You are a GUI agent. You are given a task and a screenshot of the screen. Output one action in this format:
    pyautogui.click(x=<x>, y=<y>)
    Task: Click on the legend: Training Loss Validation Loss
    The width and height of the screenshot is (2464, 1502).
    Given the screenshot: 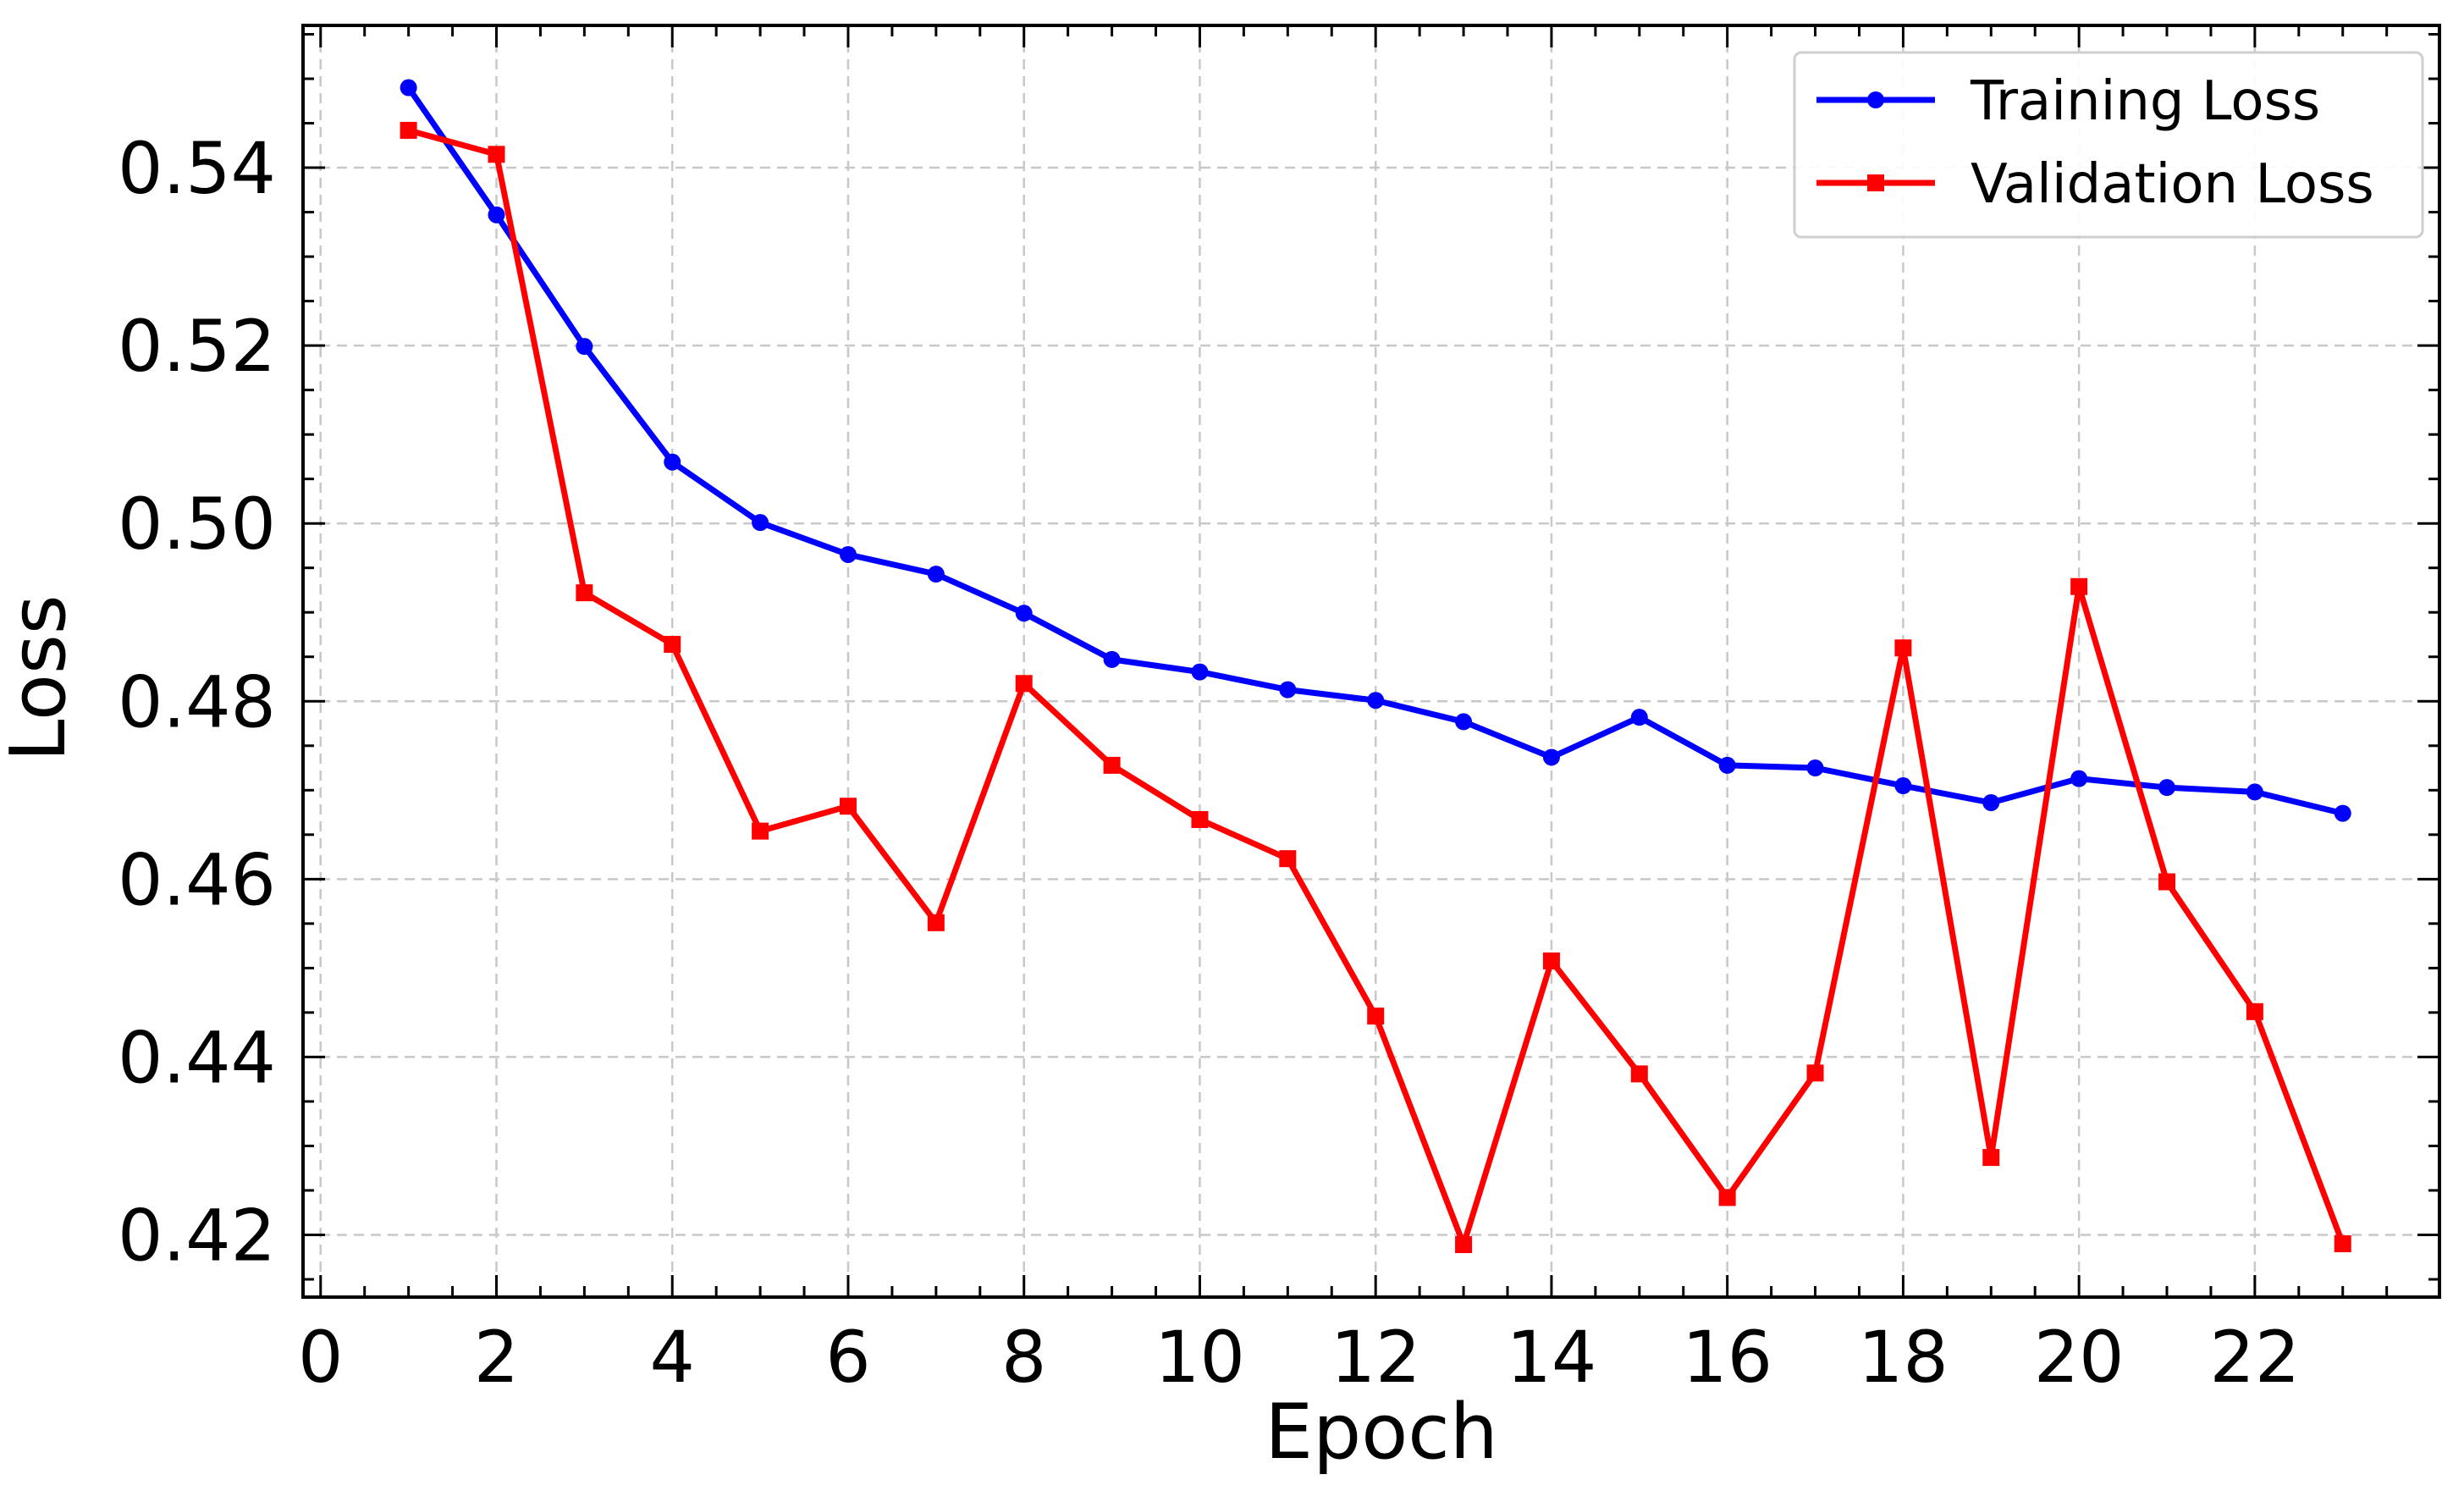 What is the action you would take?
    pyautogui.click(x=2108, y=145)
    